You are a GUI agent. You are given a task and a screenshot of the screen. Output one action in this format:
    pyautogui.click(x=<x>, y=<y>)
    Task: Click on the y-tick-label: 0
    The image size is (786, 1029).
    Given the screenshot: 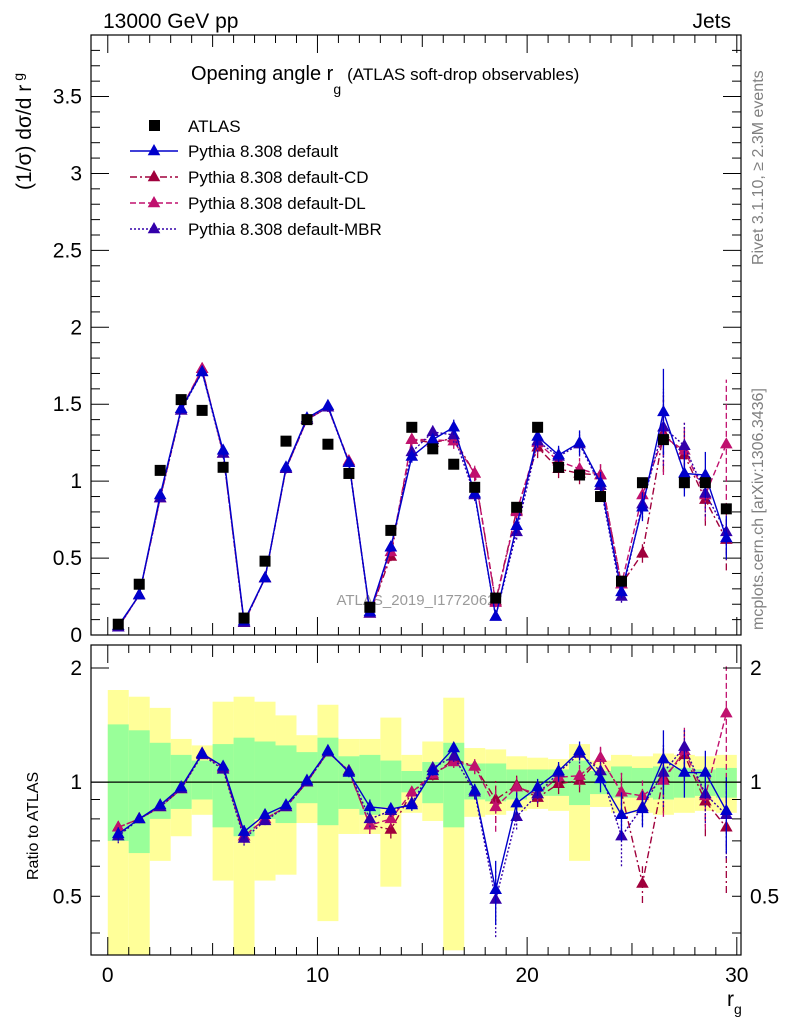 What is the action you would take?
    pyautogui.click(x=76, y=635)
    